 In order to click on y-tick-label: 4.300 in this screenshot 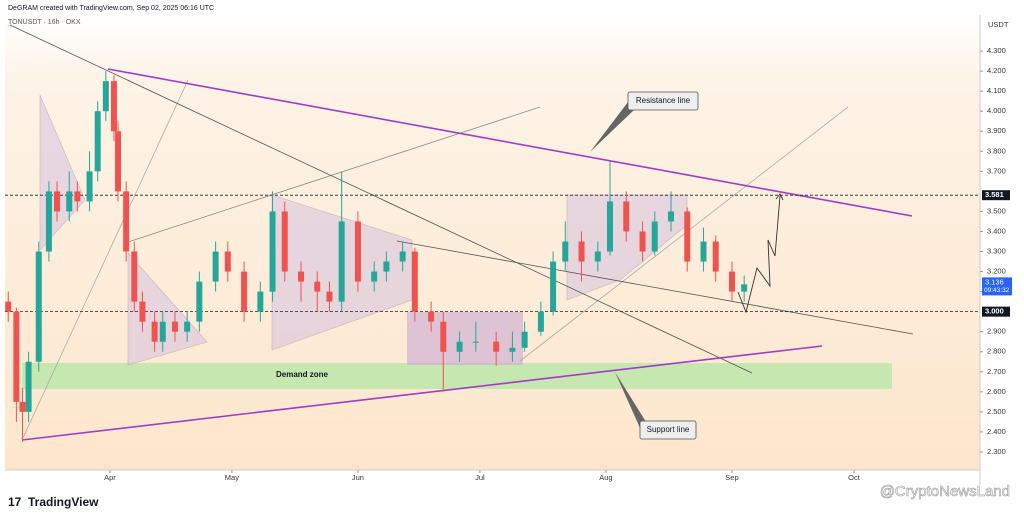, I will do `click(996, 50)`.